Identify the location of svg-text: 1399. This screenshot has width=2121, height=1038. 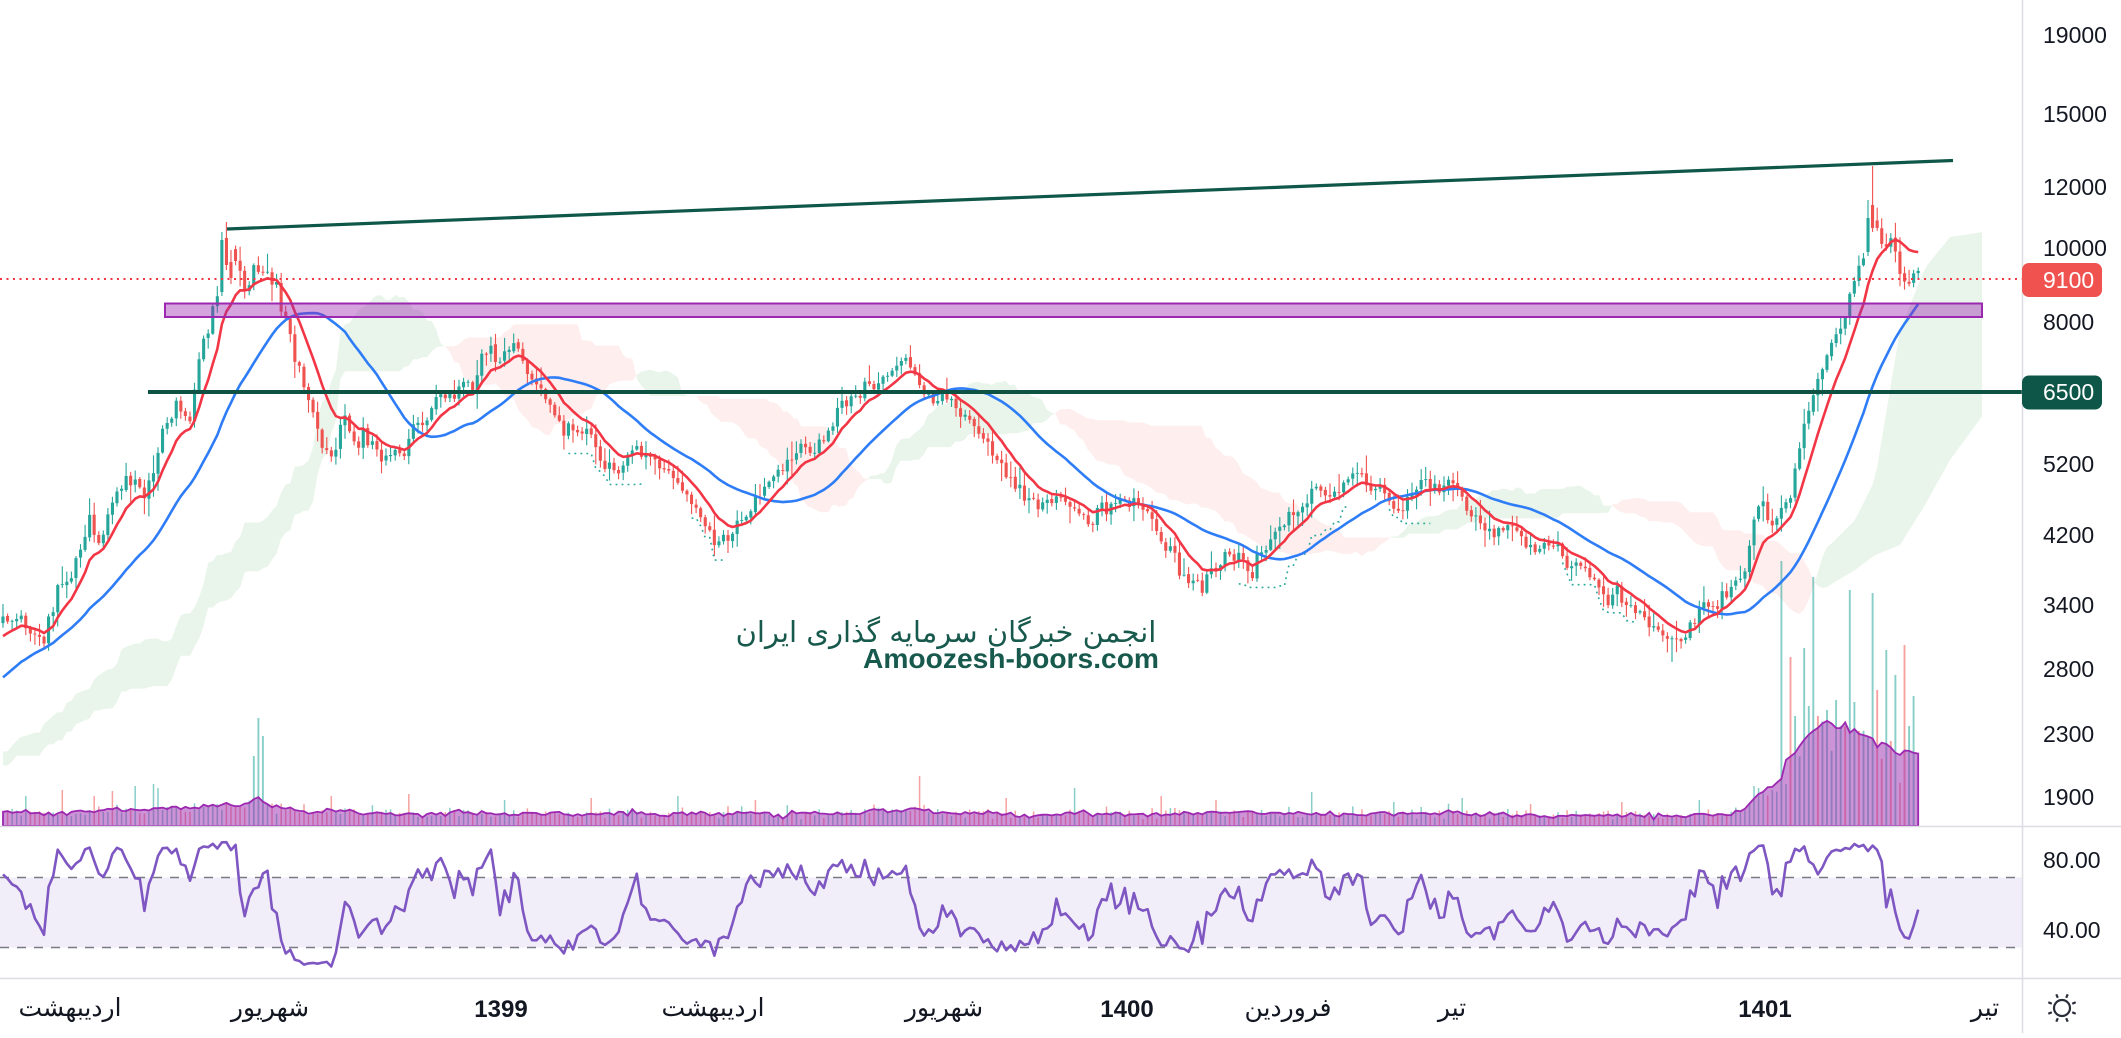
(500, 1009).